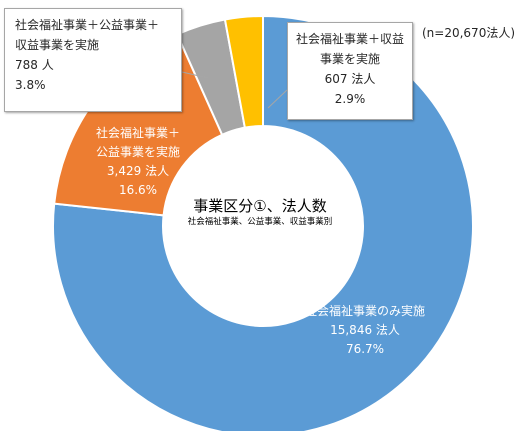 Image resolution: width=526 pixels, height=431 pixels. I want to click on callout-pointer-left, so click(195, 75).